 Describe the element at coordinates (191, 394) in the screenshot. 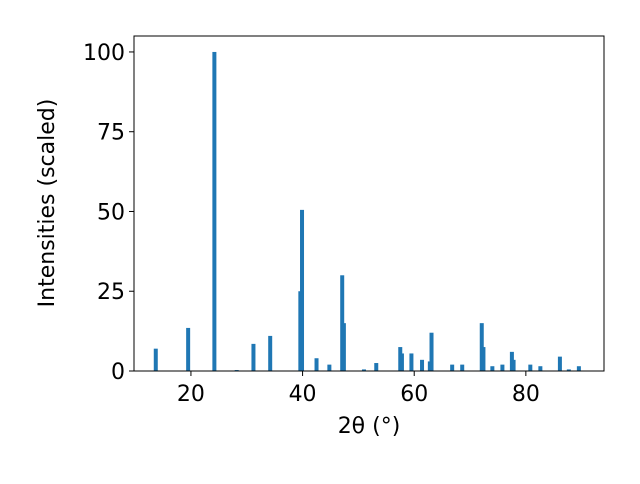

I see `x-tick-label: 20` at that location.